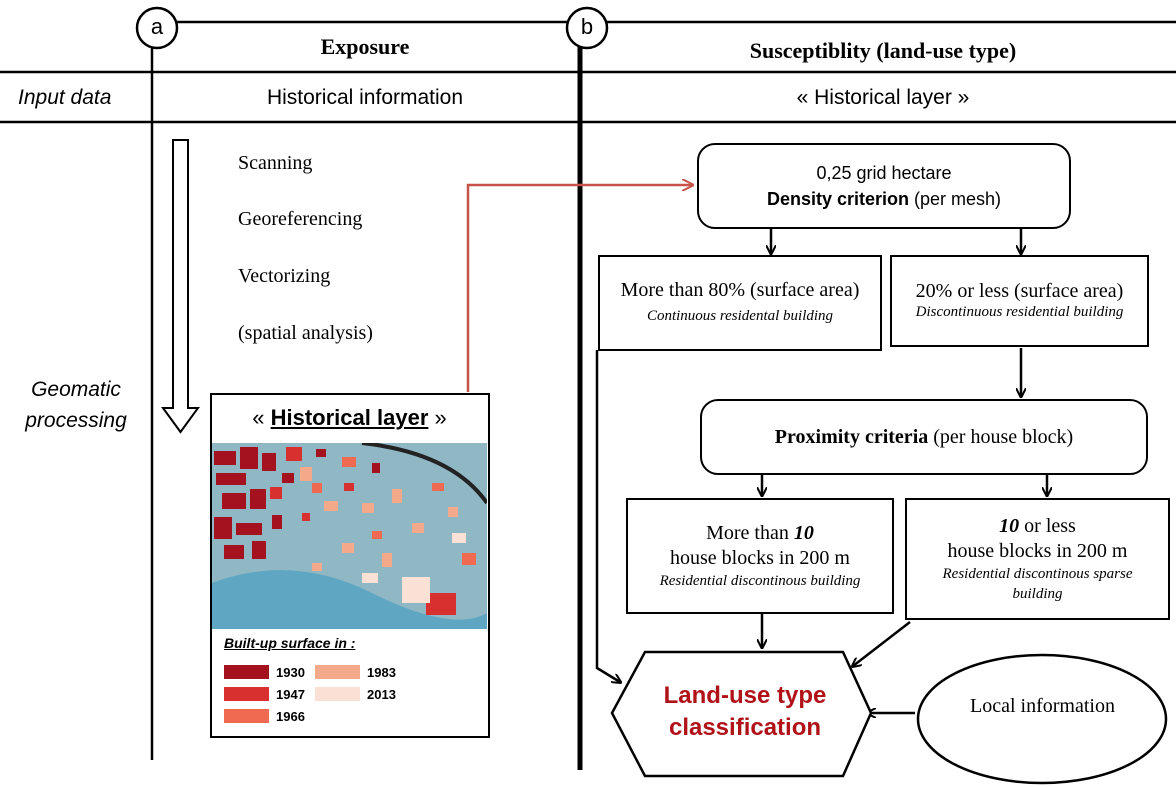 The image size is (1176, 787). I want to click on more10-line1: More than 10, so click(760, 533).